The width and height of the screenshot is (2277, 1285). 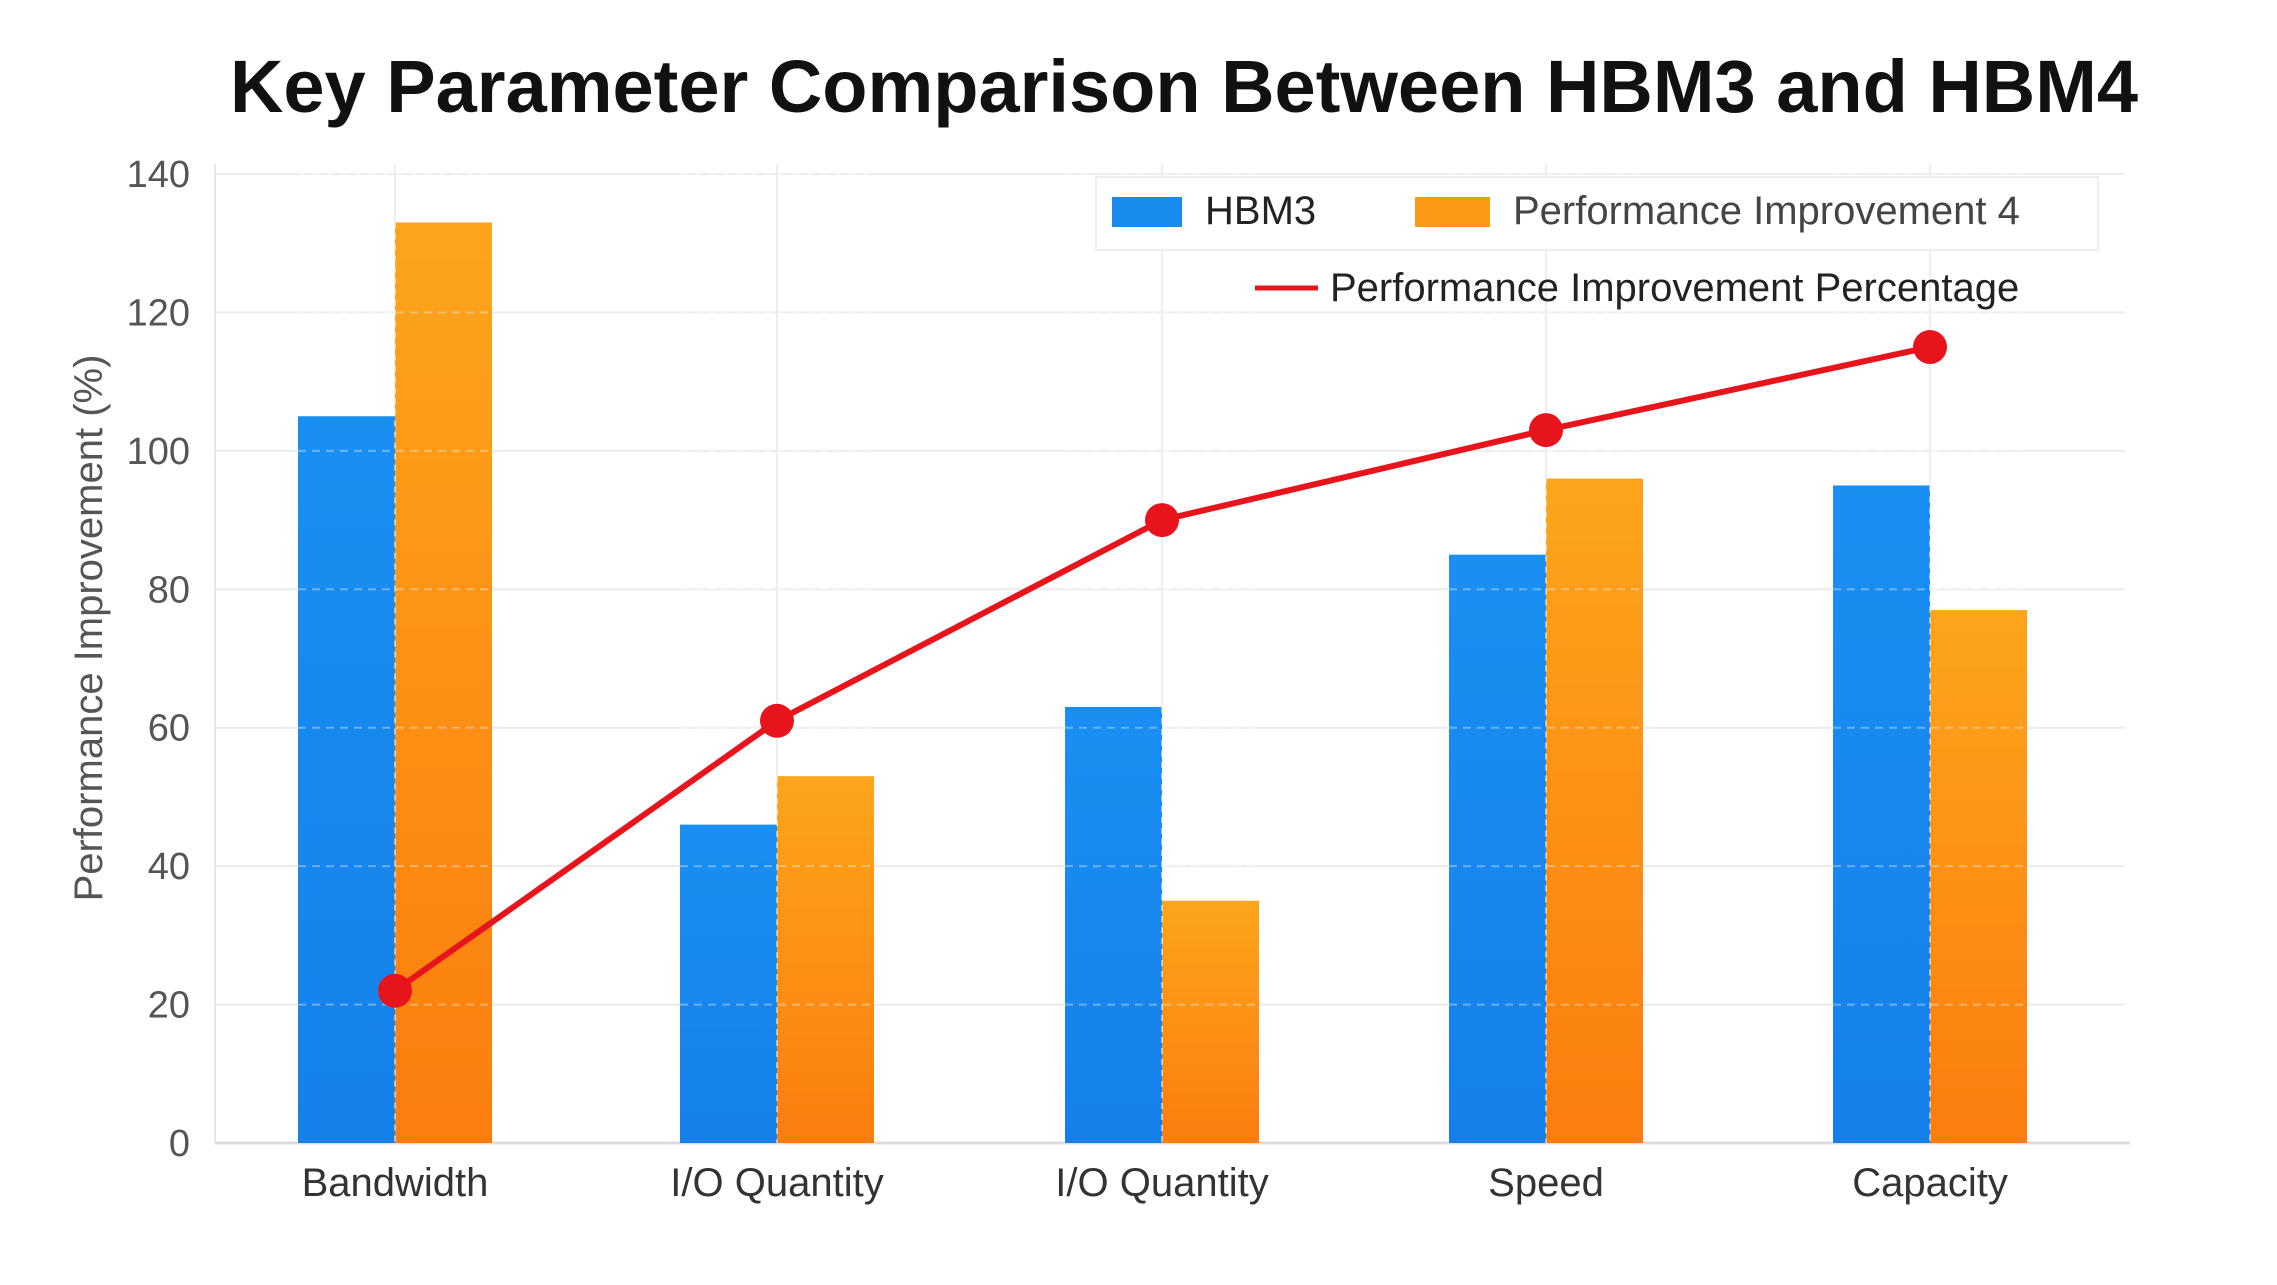 What do you see at coordinates (179, 1144) in the screenshot?
I see `y-tick-label: 0` at bounding box center [179, 1144].